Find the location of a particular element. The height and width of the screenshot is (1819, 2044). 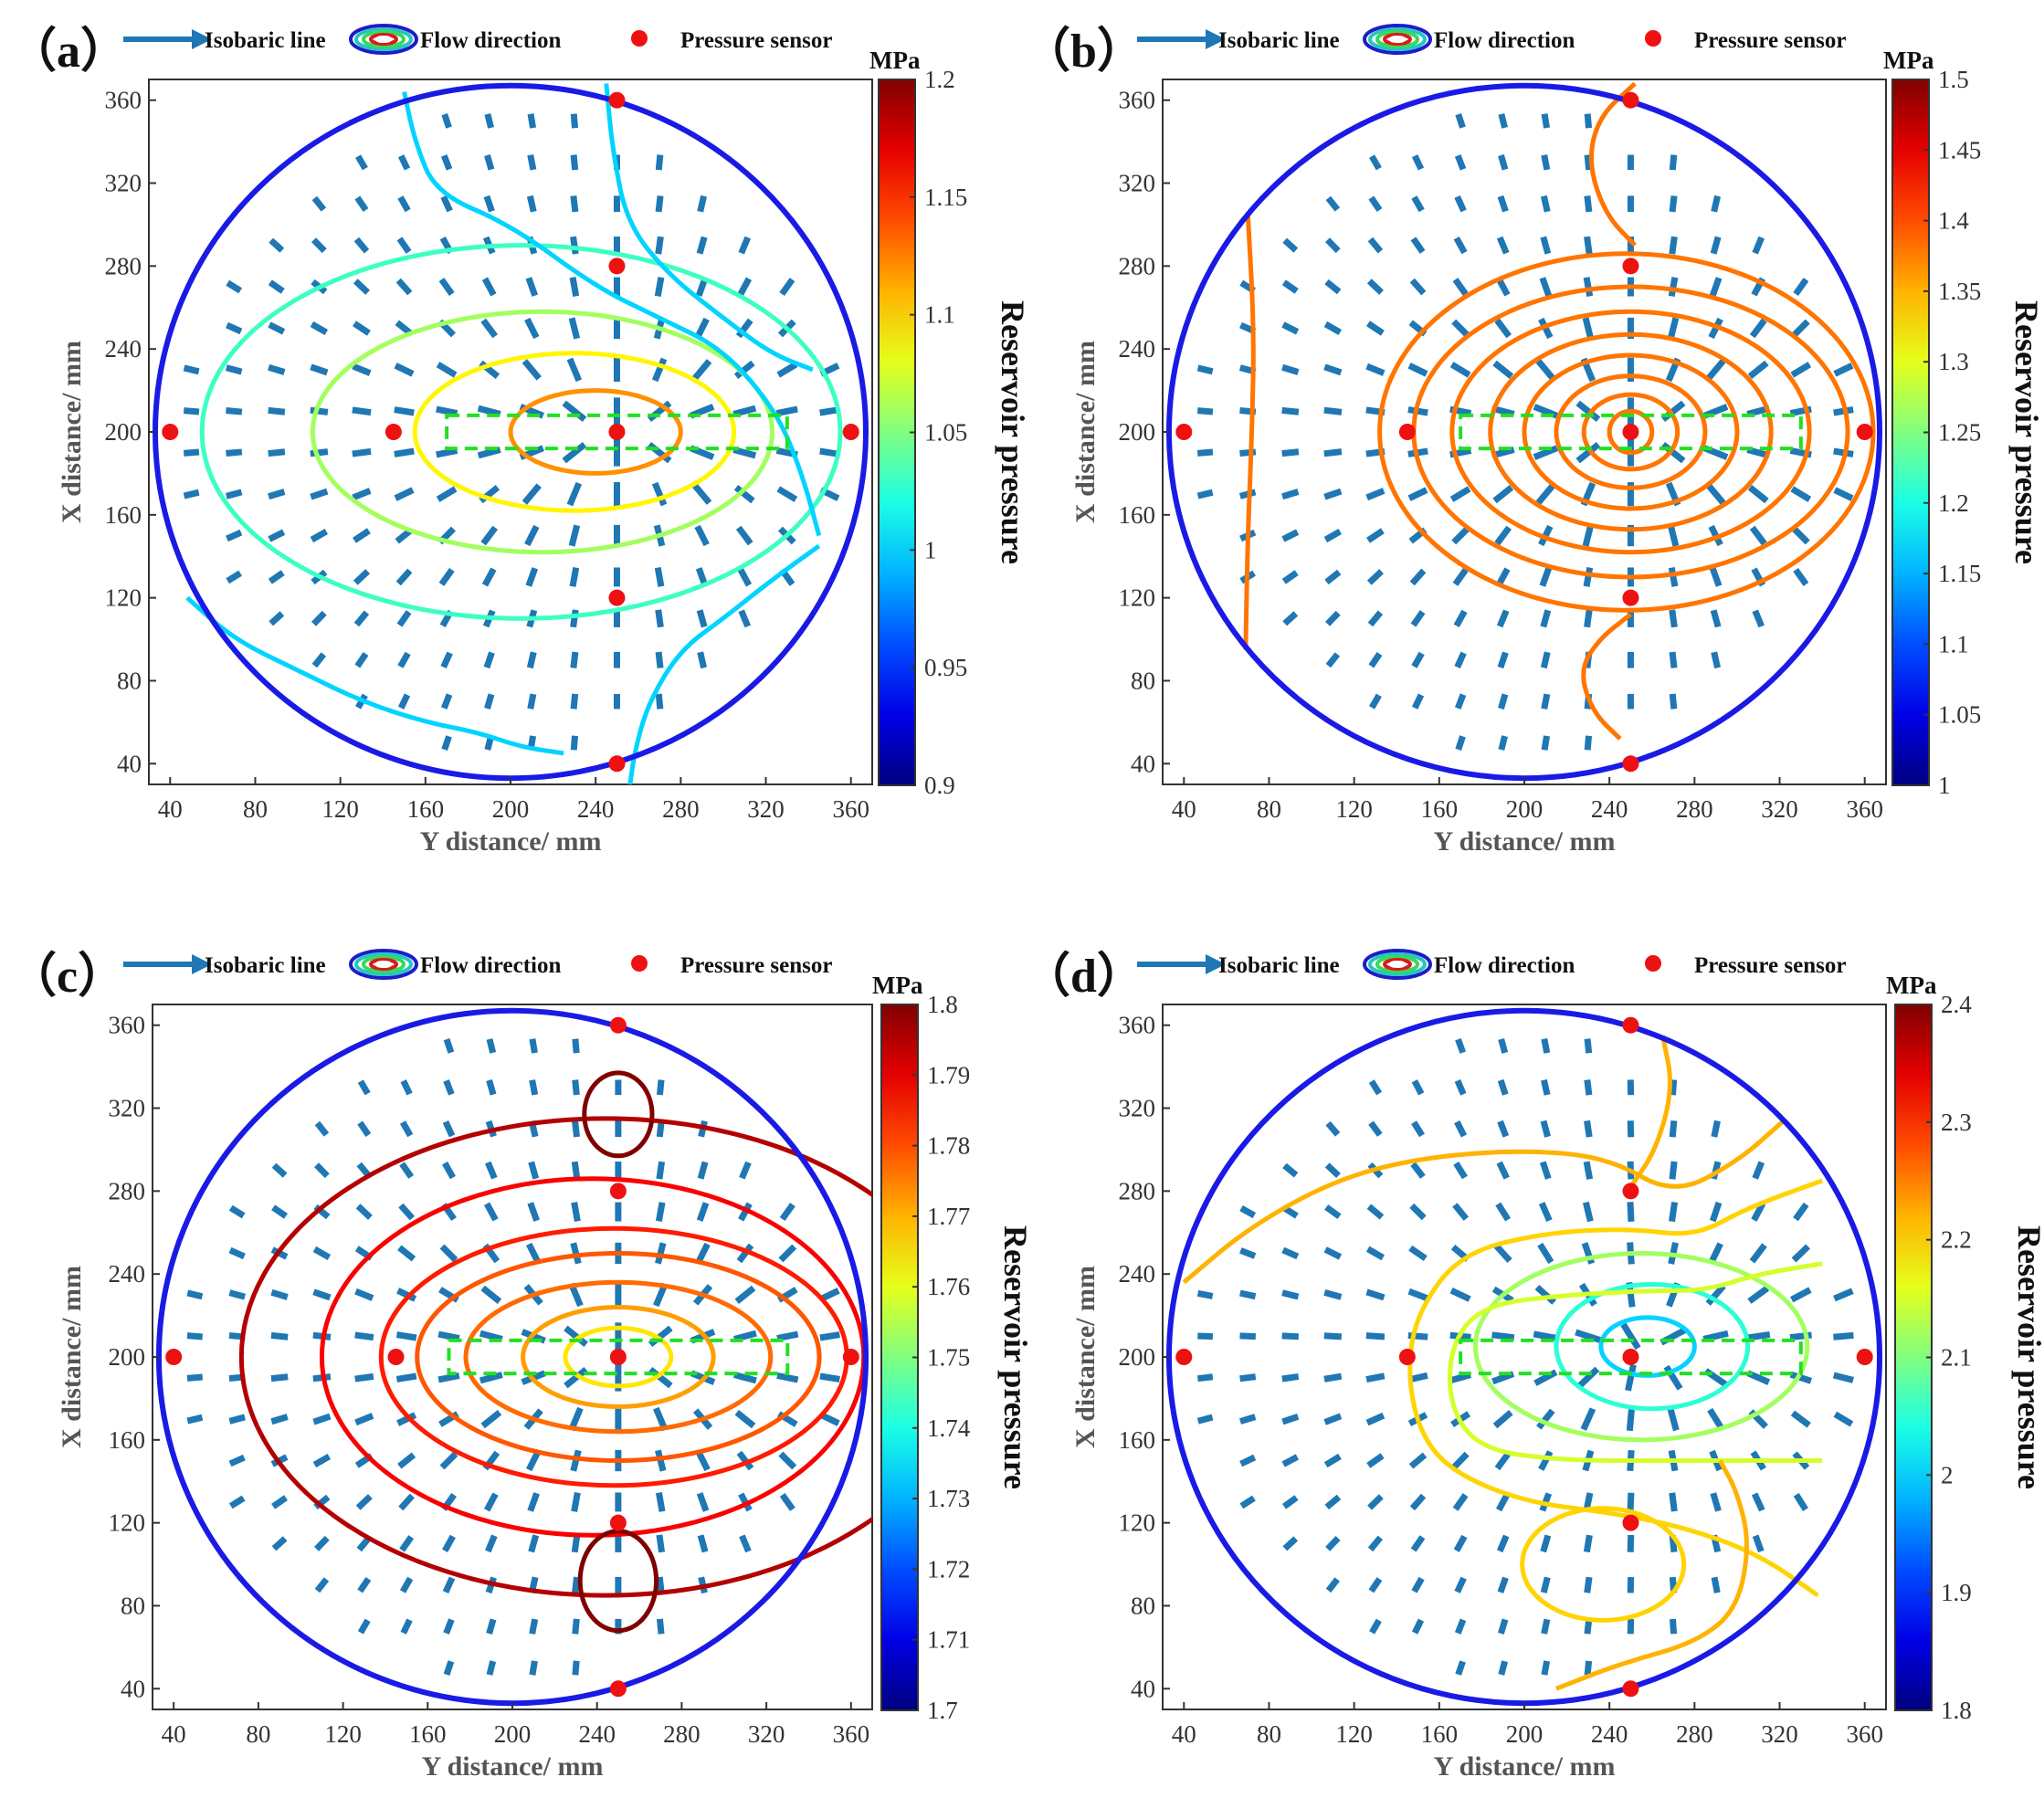

x-tick-label: 320 is located at coordinates (766, 1734).